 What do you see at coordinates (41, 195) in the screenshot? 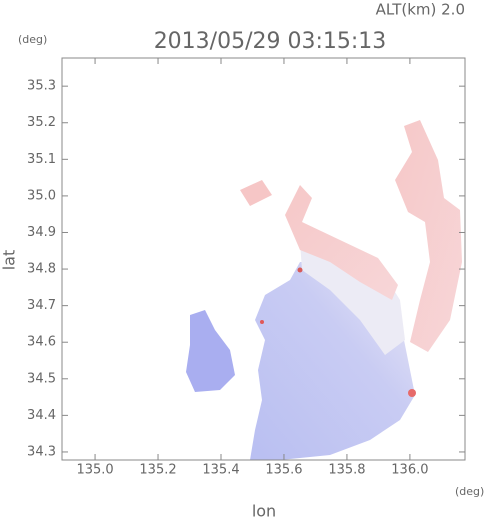
I see `y-tick-label: 35.0` at bounding box center [41, 195].